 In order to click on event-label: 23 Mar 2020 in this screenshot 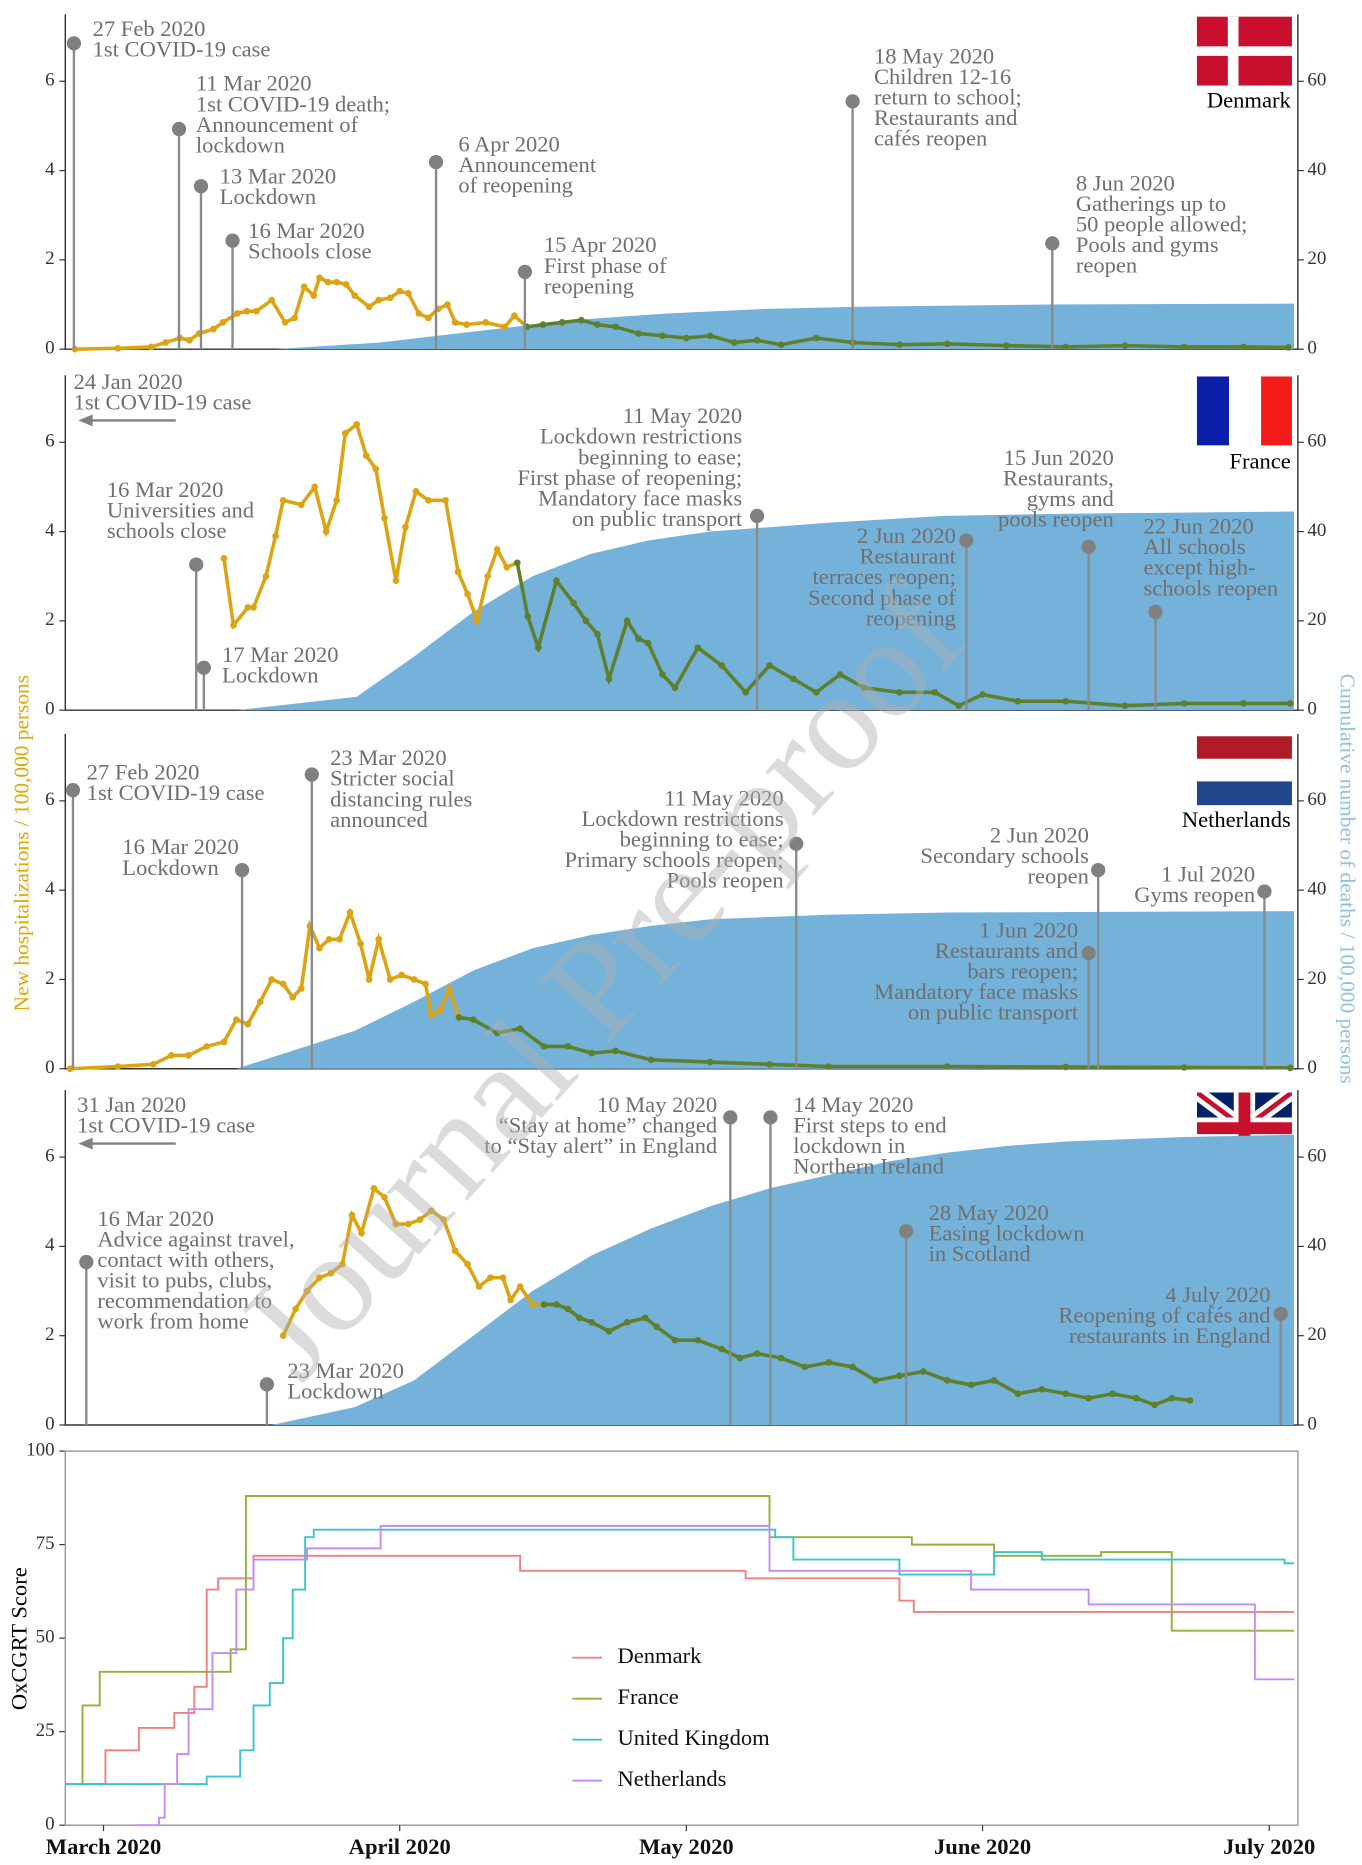, I will do `click(388, 757)`.